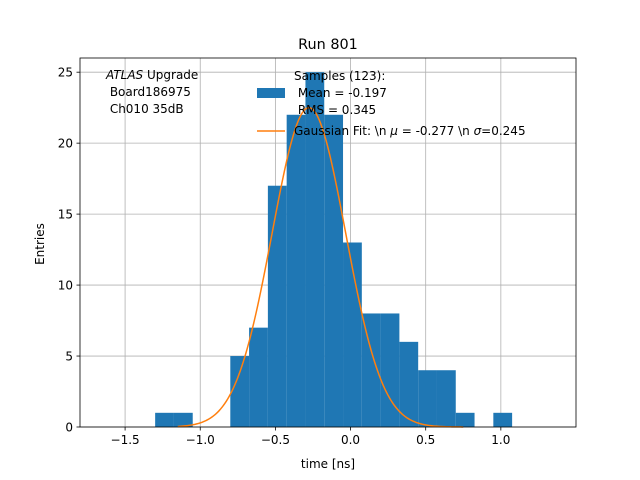 This screenshot has height=480, width=640. Describe the element at coordinates (275, 440) in the screenshot. I see `x-tick-label: −0.5` at that location.